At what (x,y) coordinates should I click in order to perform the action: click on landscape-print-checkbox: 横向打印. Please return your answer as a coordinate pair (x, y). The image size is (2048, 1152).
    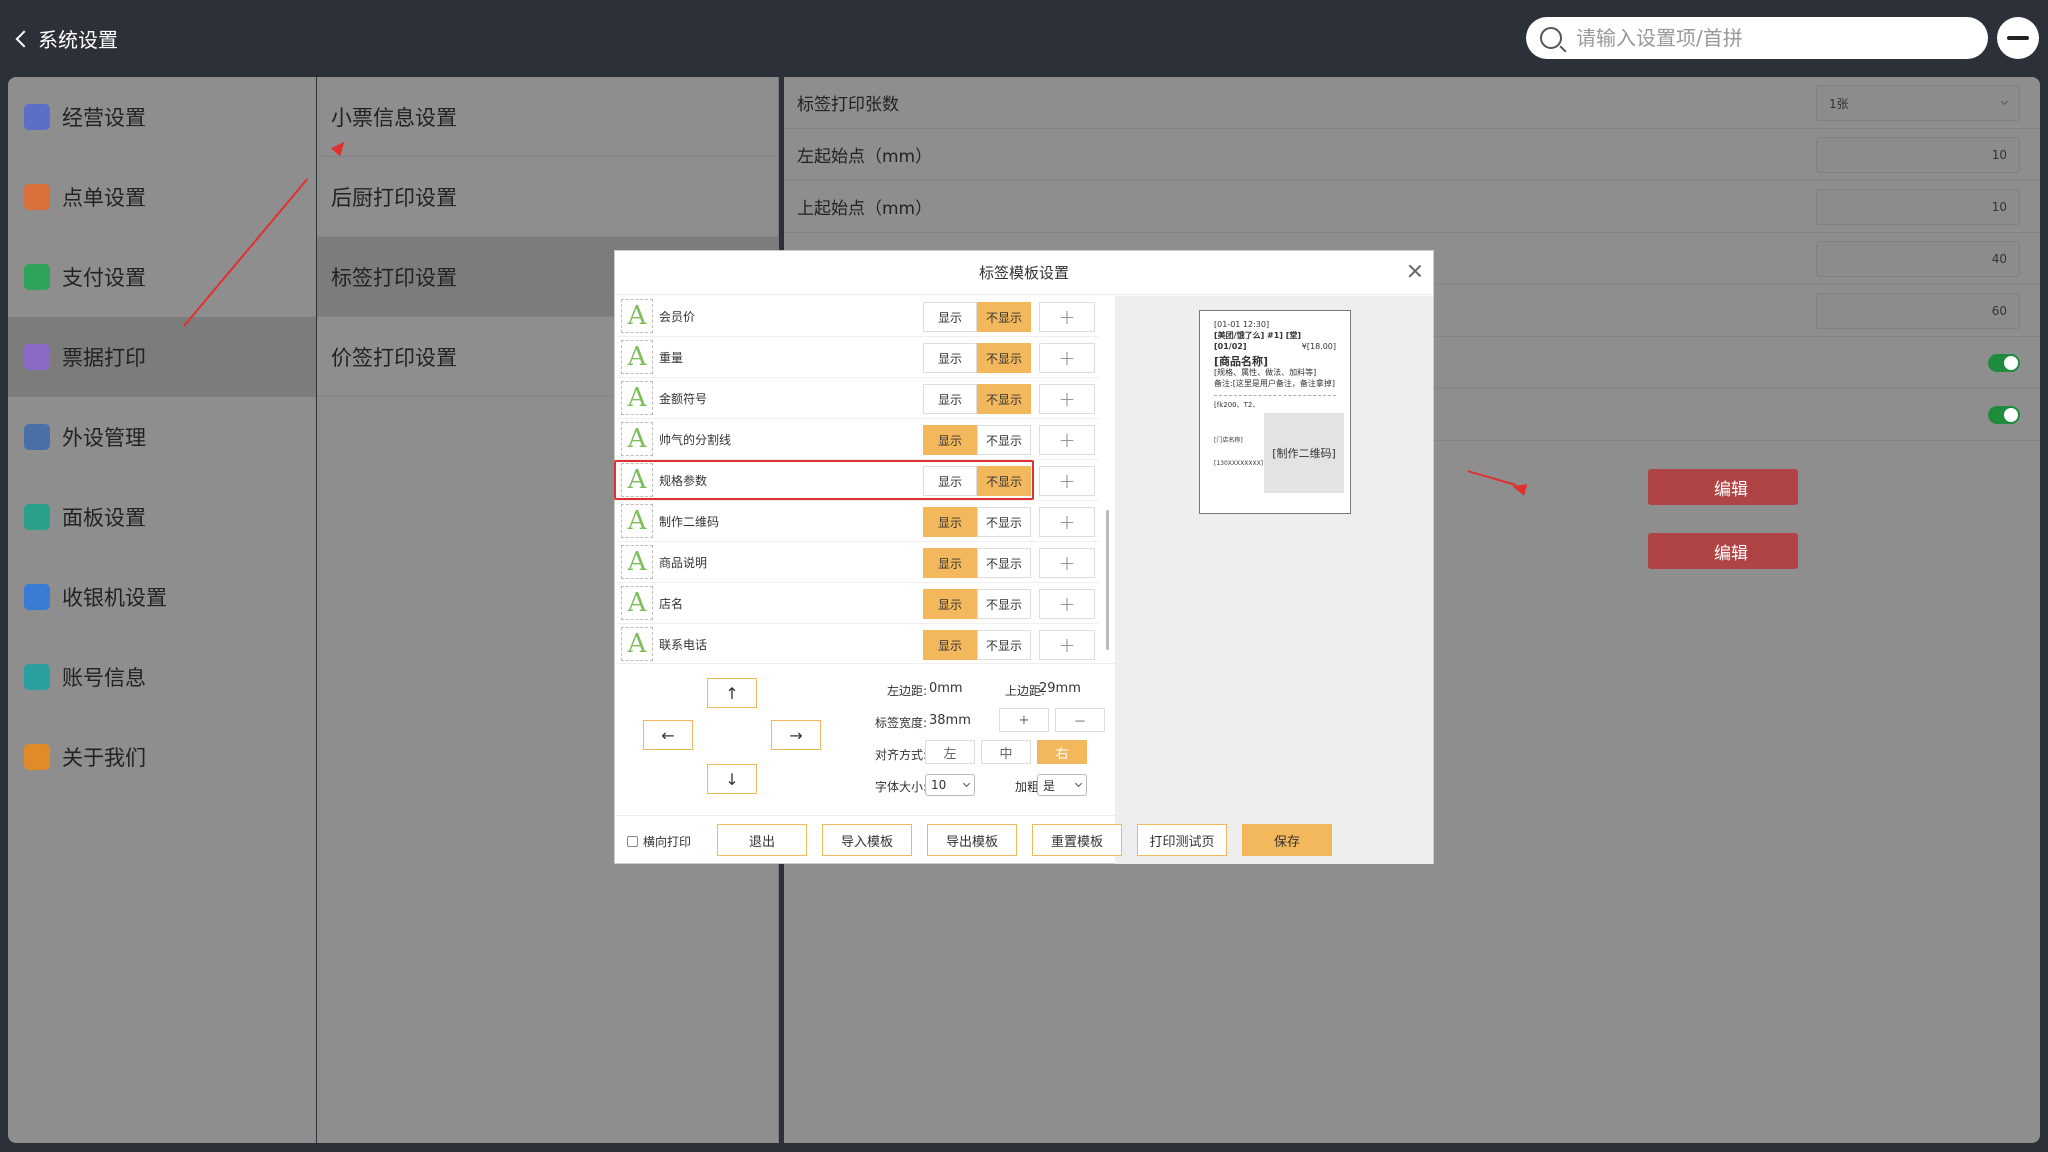
    Looking at the image, I should click on (659, 841).